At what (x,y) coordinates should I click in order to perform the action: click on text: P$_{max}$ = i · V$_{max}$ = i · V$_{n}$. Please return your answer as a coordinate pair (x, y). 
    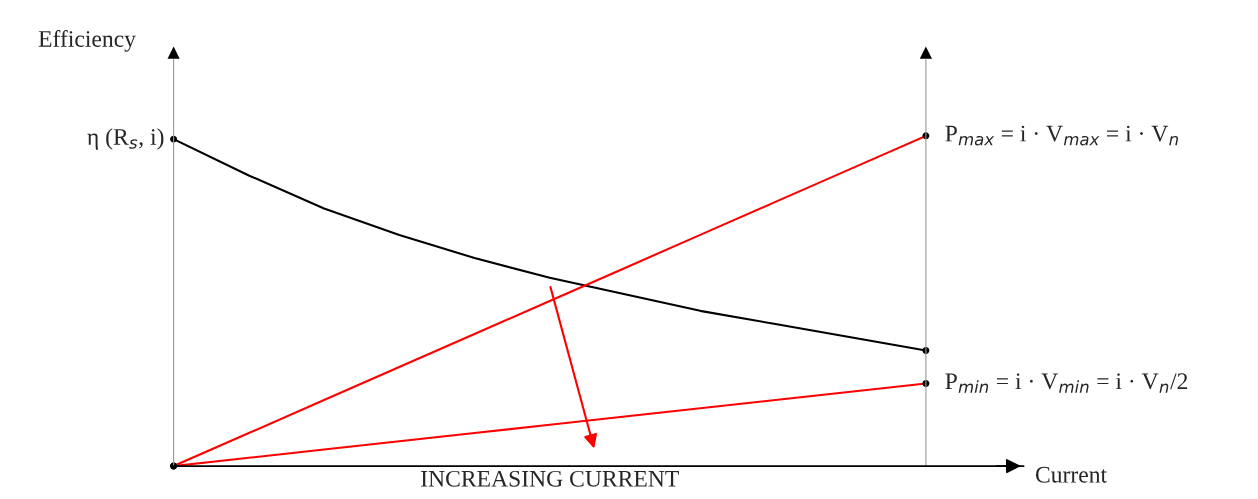
    Looking at the image, I should click on (1061, 135).